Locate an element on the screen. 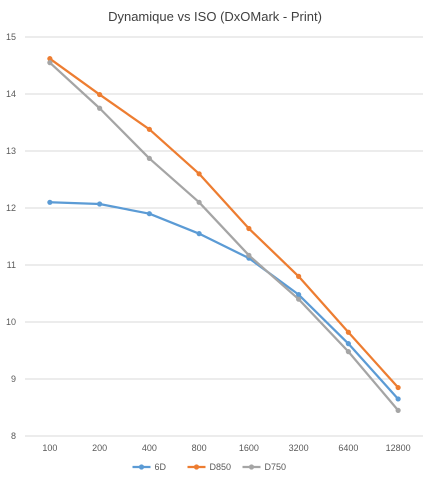  x-tick-label: 6400 is located at coordinates (348, 448).